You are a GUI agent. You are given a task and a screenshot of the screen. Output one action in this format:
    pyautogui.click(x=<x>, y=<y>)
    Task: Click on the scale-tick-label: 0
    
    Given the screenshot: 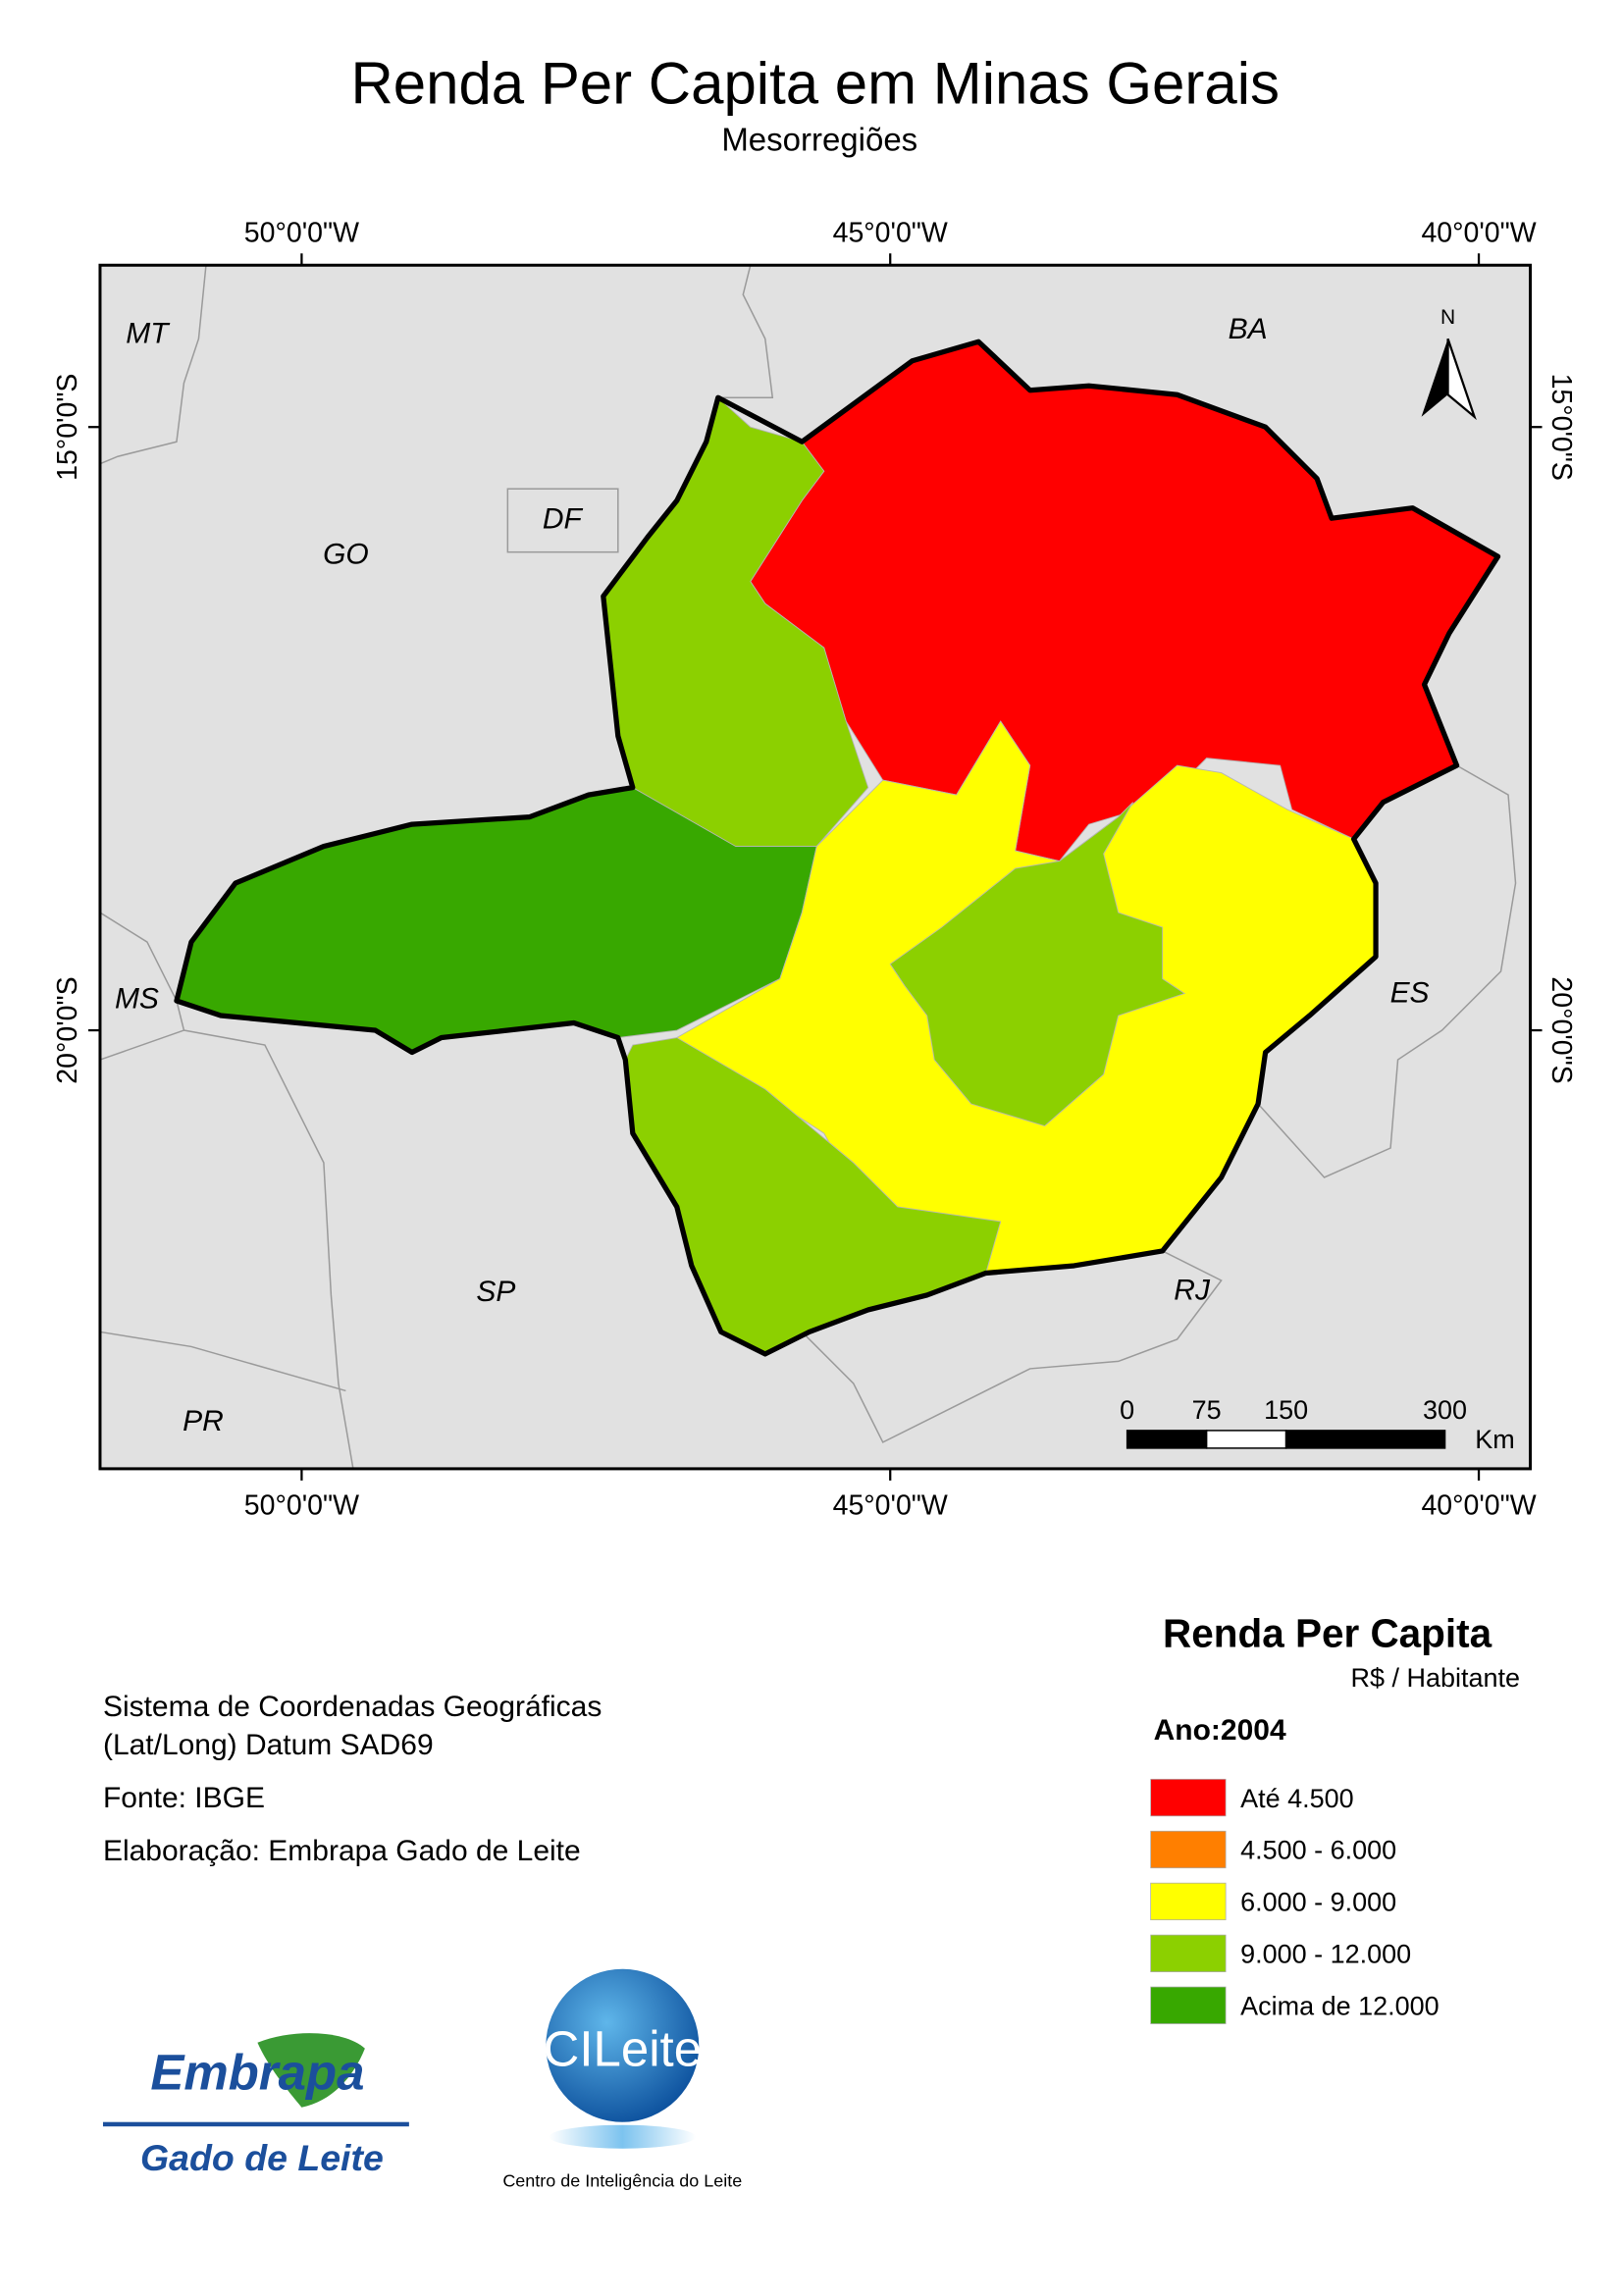 What is the action you would take?
    pyautogui.click(x=1127, y=1410)
    